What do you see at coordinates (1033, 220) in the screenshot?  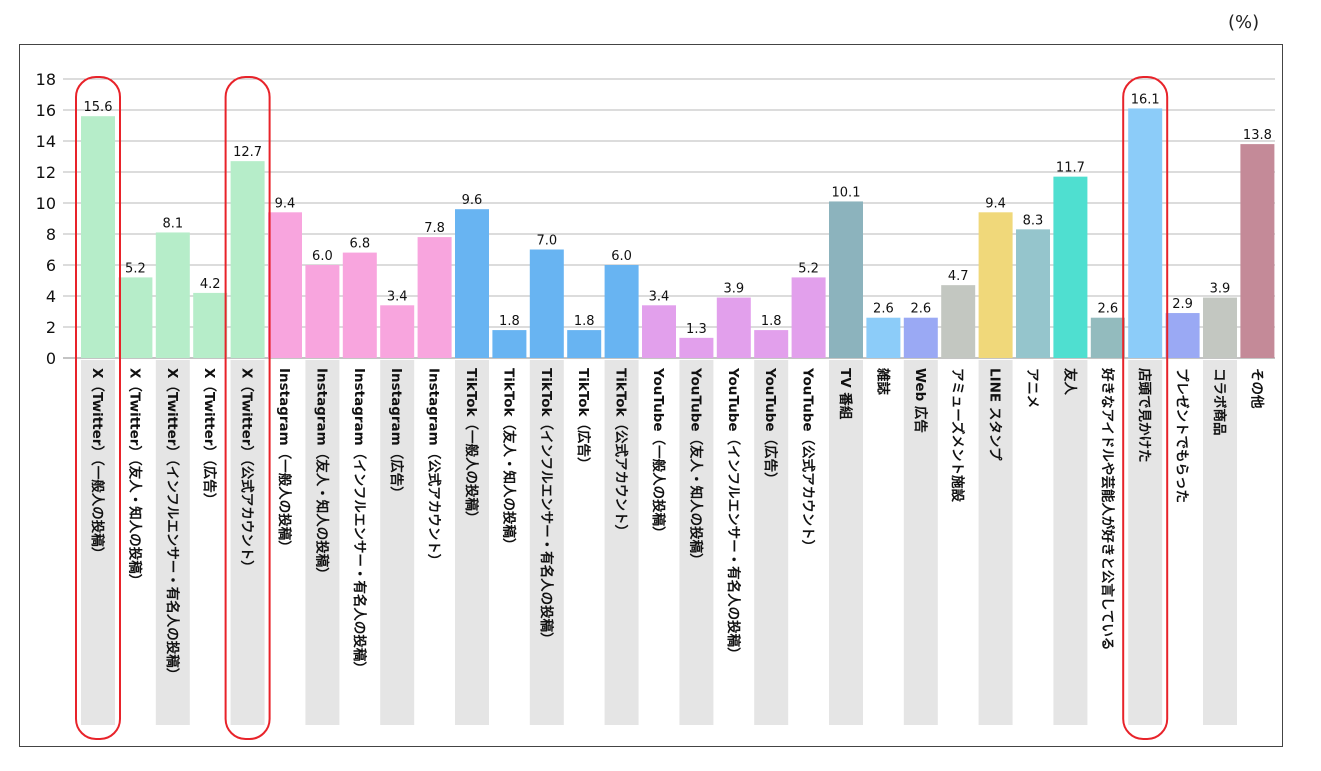 I see `bar-value-label: 8.3` at bounding box center [1033, 220].